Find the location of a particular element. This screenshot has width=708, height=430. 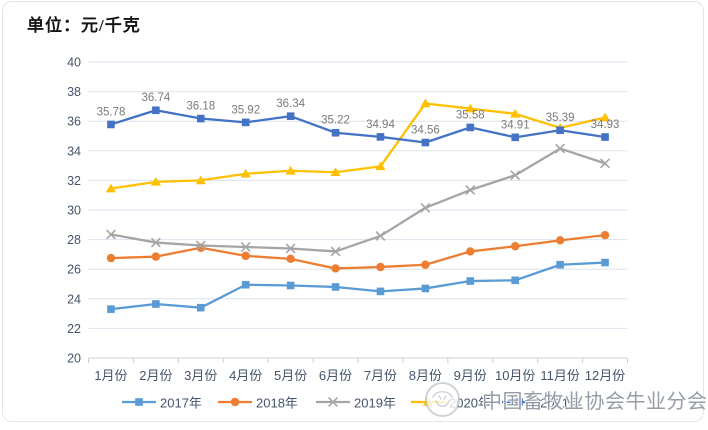

x-axis-labels: 1月份 2月份 3月份 4月份 5月份 6月份 7月份 8月份 9月份 10月份 11月份 12月份 is located at coordinates (359, 375).